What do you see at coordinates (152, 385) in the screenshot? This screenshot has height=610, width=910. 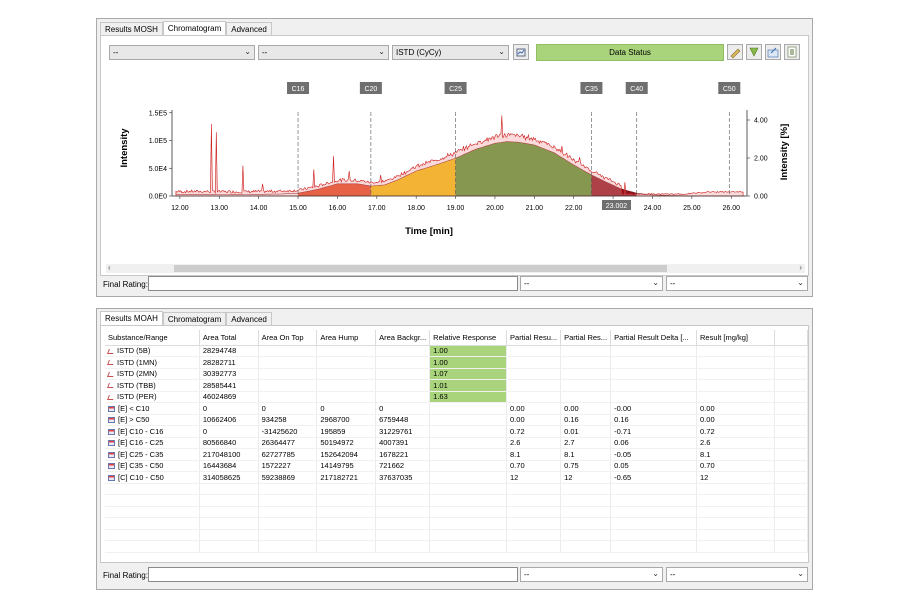 I see `substance-cell: ISTD (TBB)` at bounding box center [152, 385].